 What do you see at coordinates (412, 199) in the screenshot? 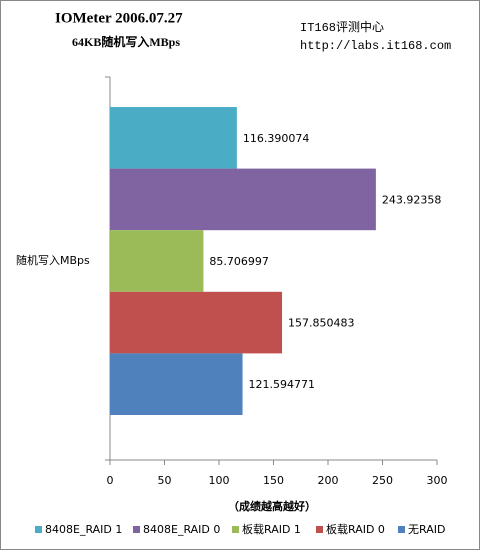
I see `data-label: 243.92358` at bounding box center [412, 199].